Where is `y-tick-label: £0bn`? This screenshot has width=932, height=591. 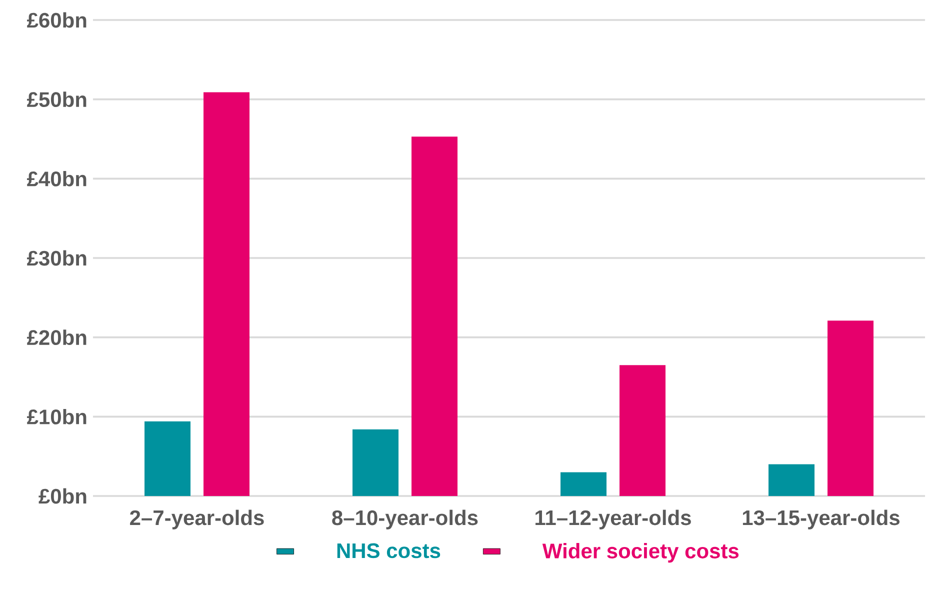
y-tick-label: £0bn is located at coordinates (62, 496).